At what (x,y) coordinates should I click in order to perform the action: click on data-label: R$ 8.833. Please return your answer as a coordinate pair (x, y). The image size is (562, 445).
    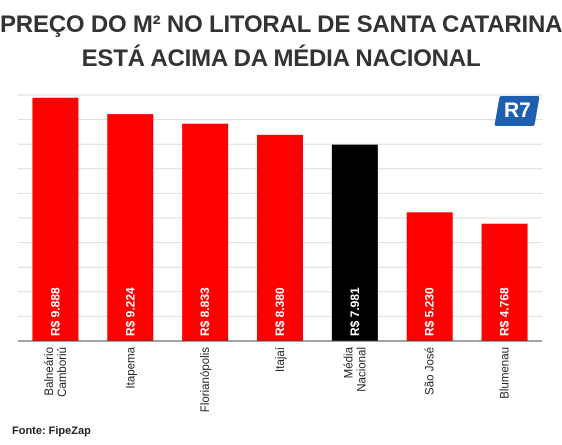
    Looking at the image, I should click on (205, 311).